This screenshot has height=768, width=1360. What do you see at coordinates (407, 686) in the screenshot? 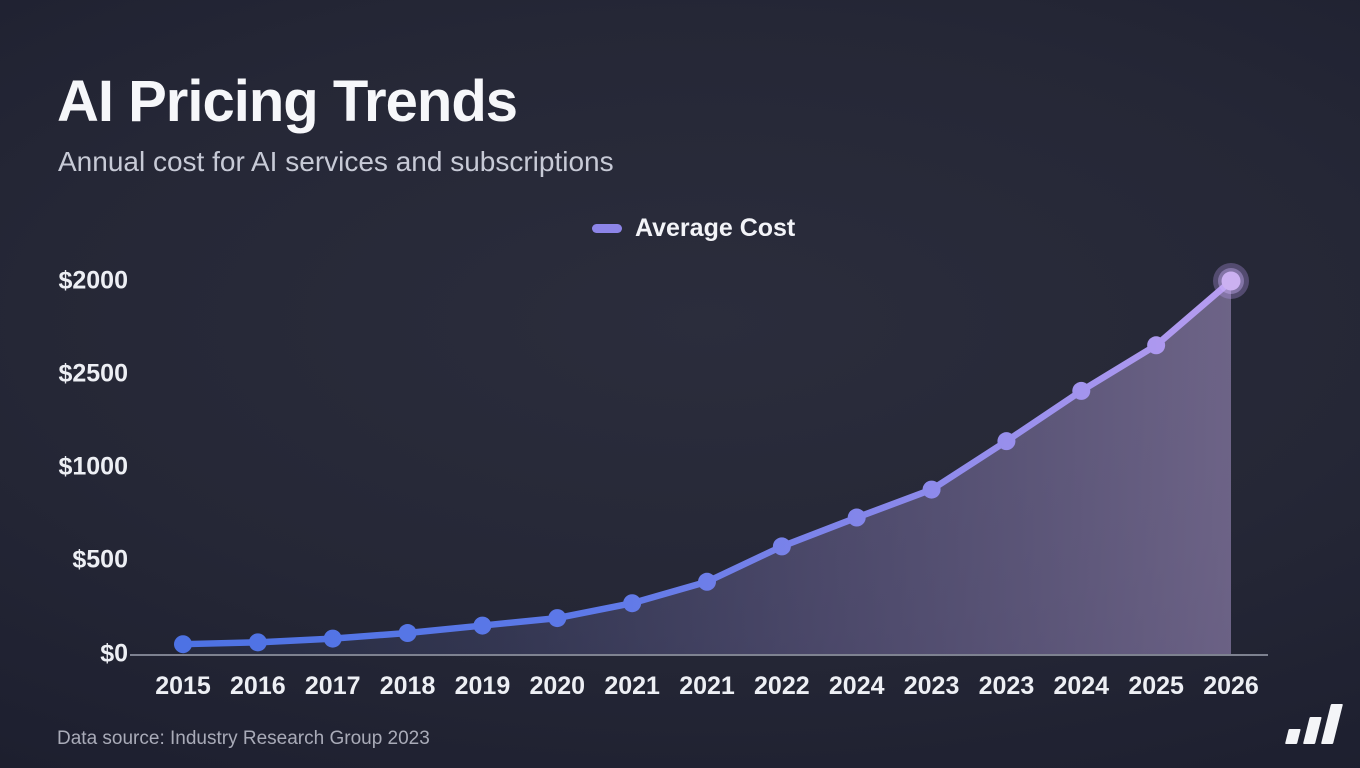
I see `x-tick-label: 2018` at bounding box center [407, 686].